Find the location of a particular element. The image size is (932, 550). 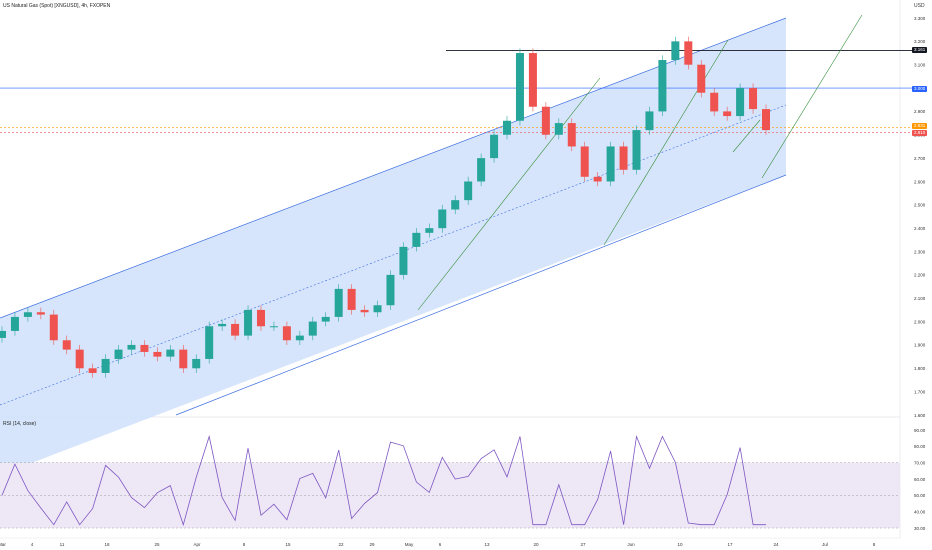

horizontal-price-label: 3.000 is located at coordinates (920, 89).